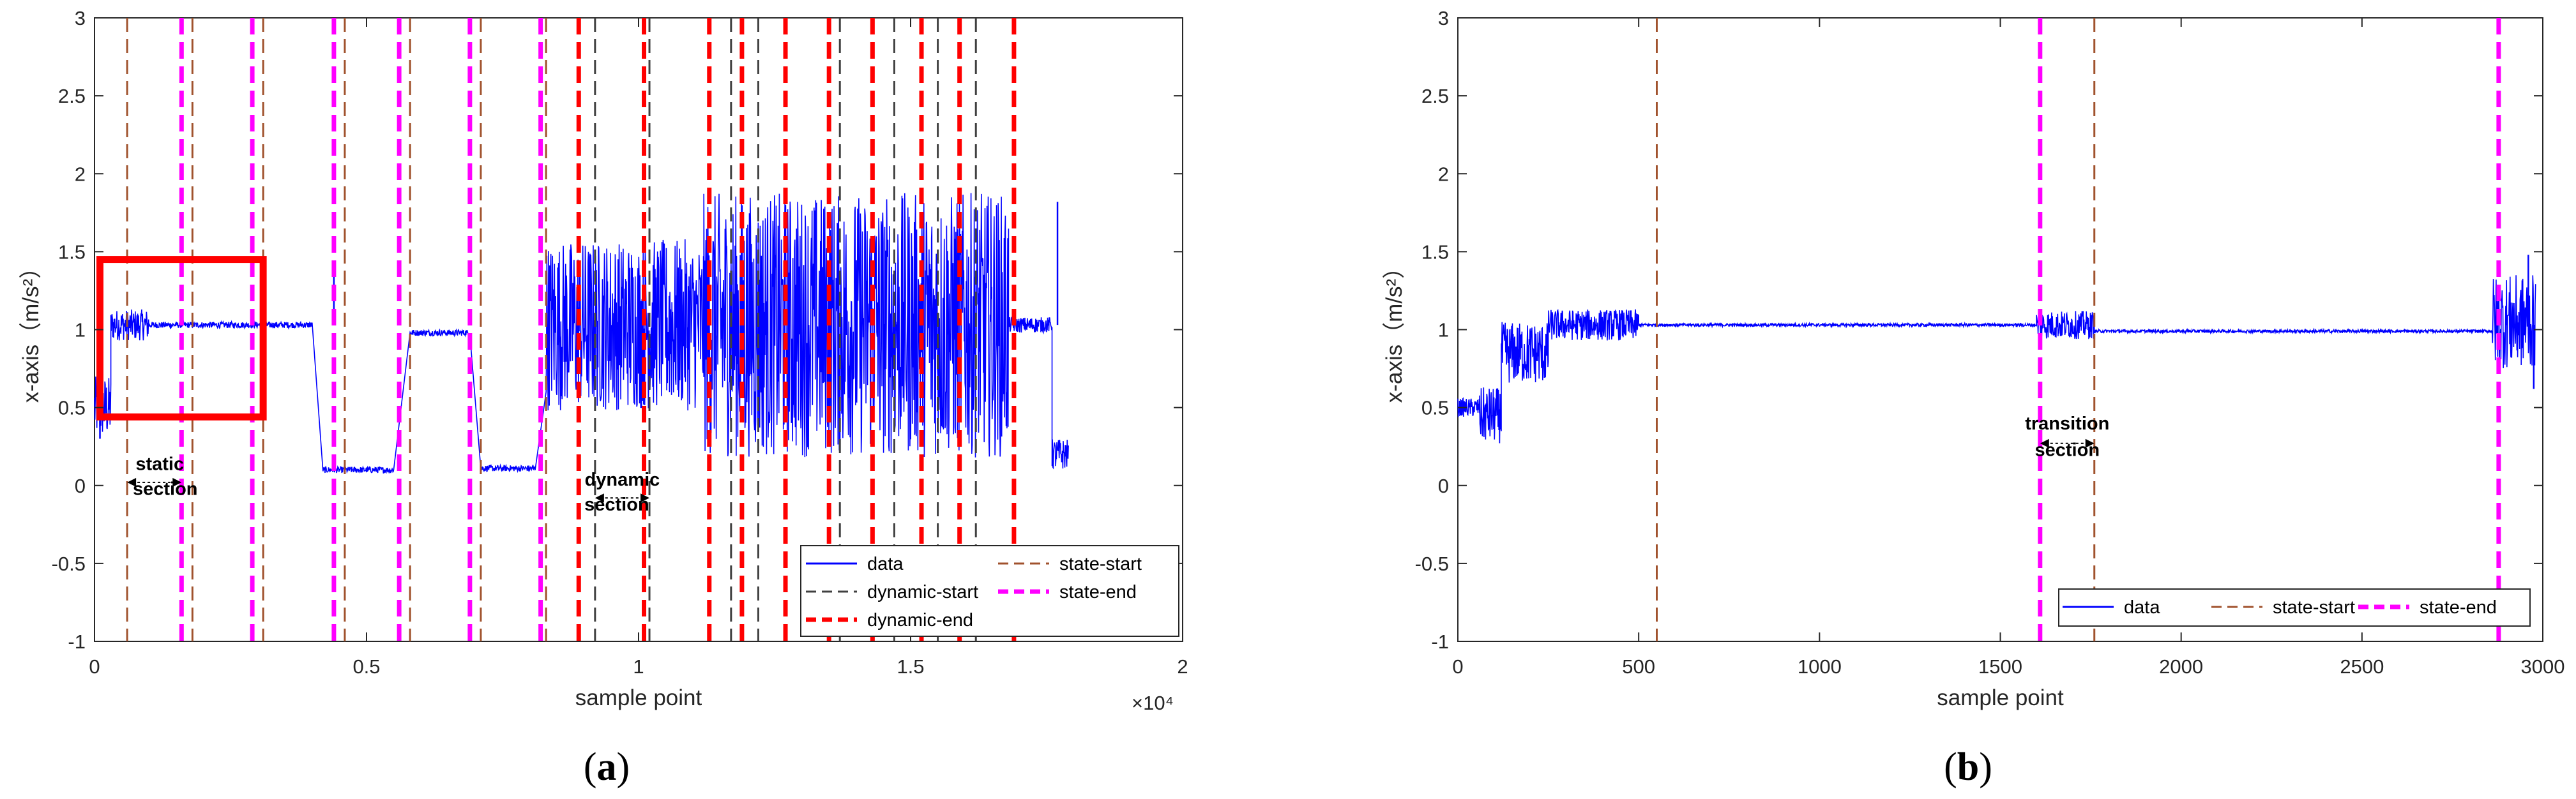 The image size is (2576, 799). Describe the element at coordinates (911, 666) in the screenshot. I see `x-tick-label: 1.5` at that location.